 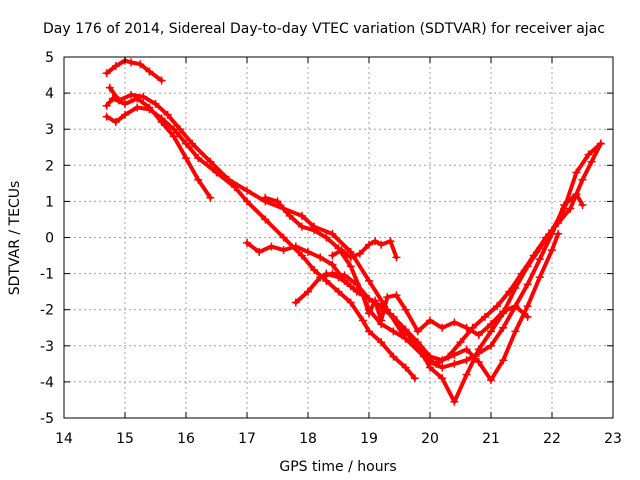 I want to click on x-tick-label: 14, so click(x=64, y=439).